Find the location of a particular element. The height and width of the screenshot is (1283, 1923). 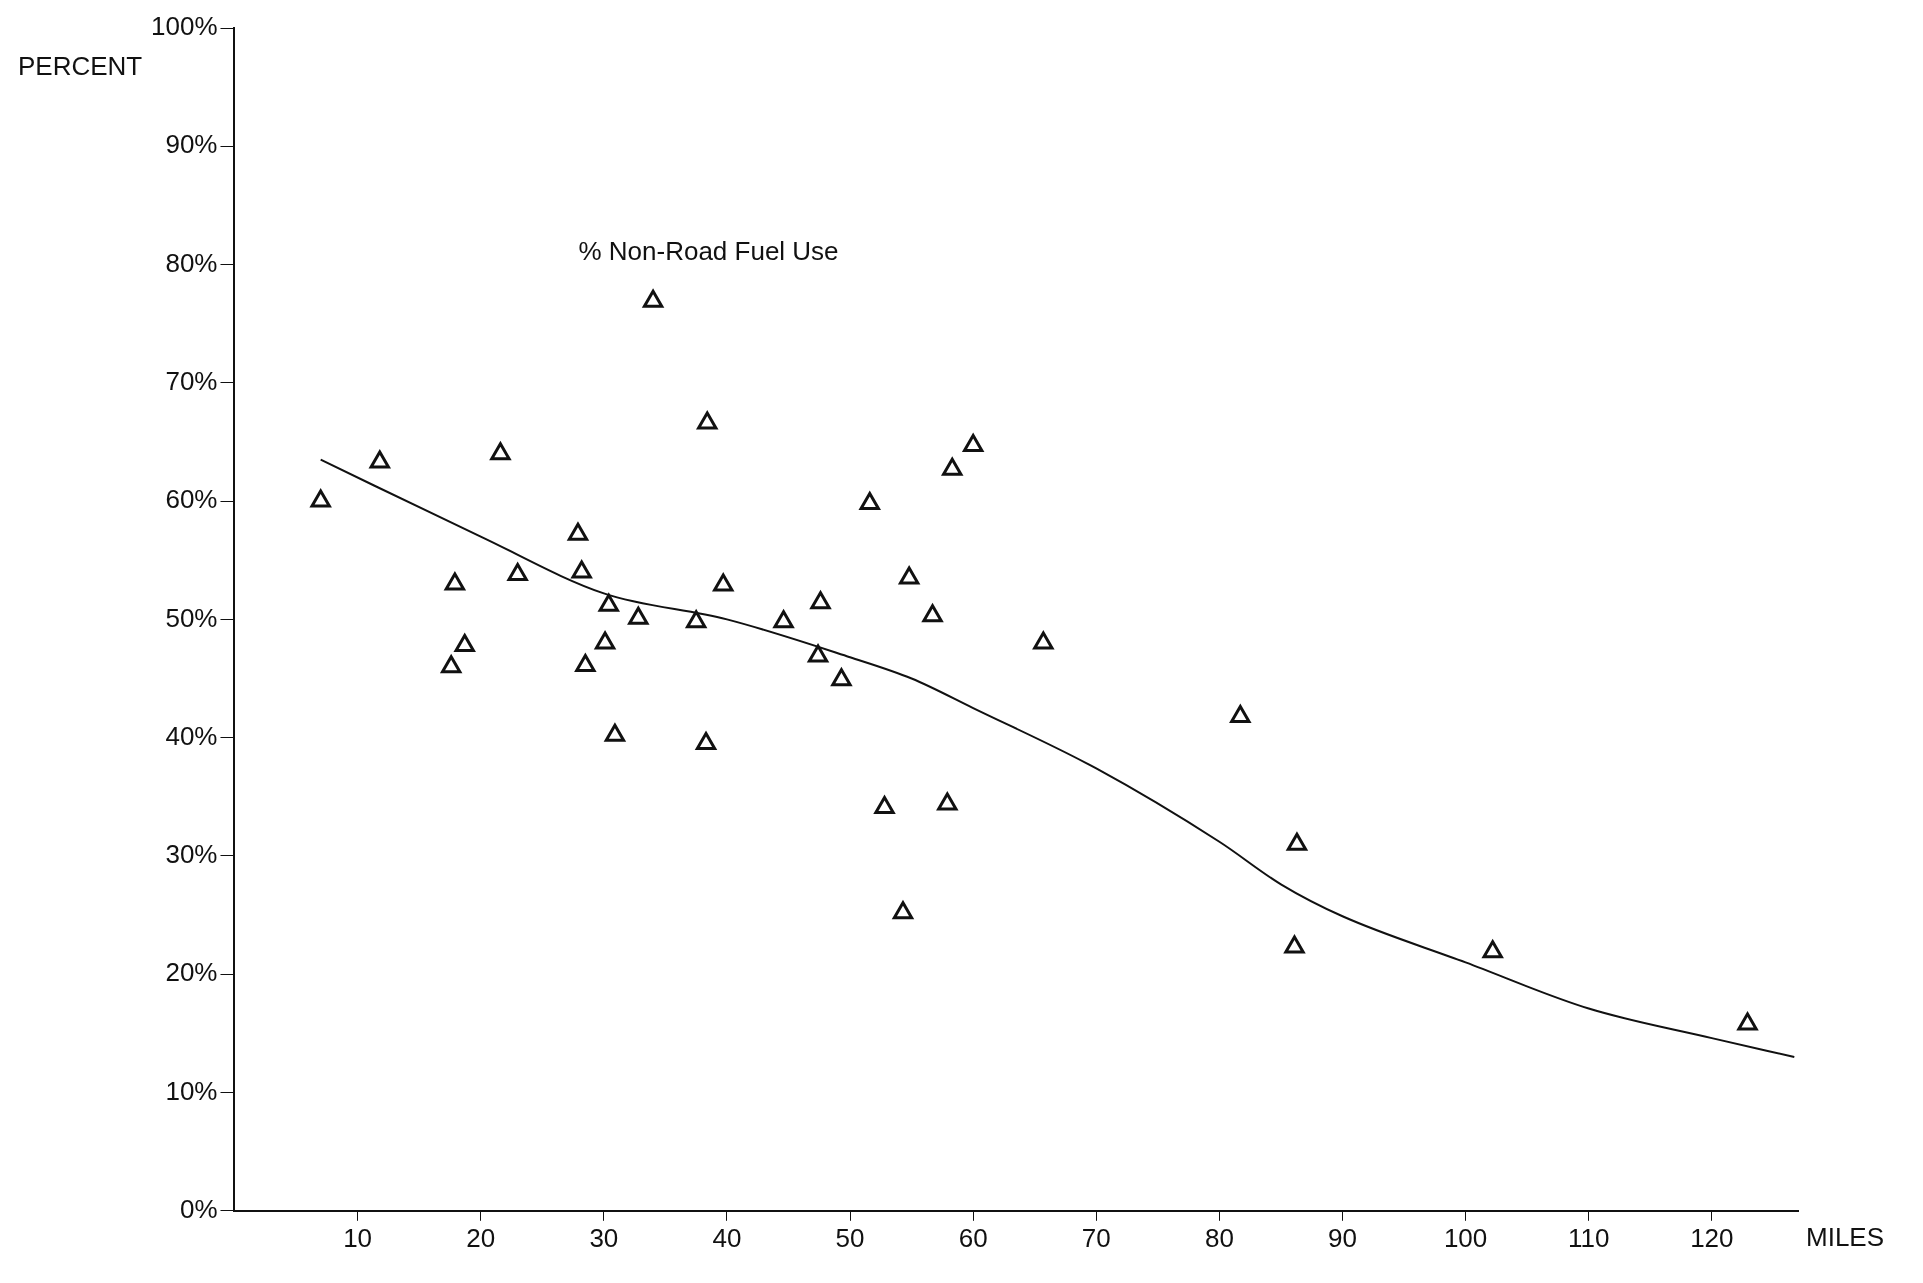

y-tick-label: 90% is located at coordinates (191, 144).